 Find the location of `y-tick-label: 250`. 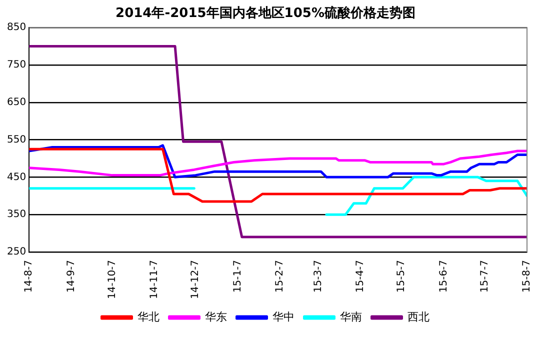

y-tick-label: 250 is located at coordinates (16, 252).